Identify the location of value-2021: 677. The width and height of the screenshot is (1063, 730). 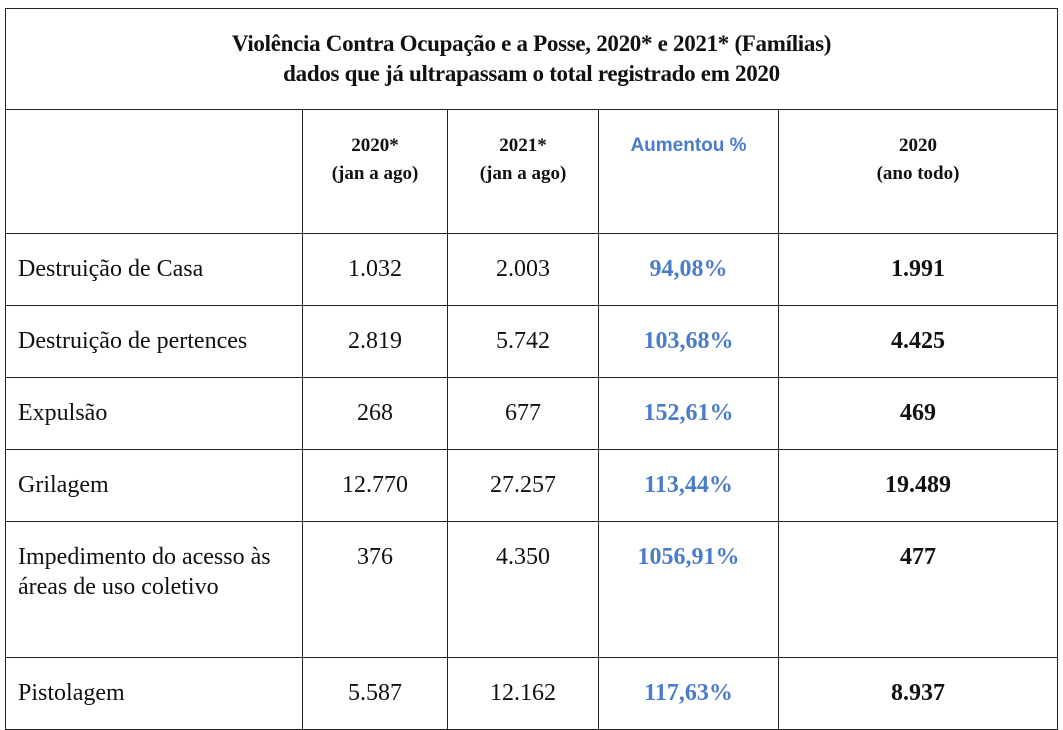
(523, 413).